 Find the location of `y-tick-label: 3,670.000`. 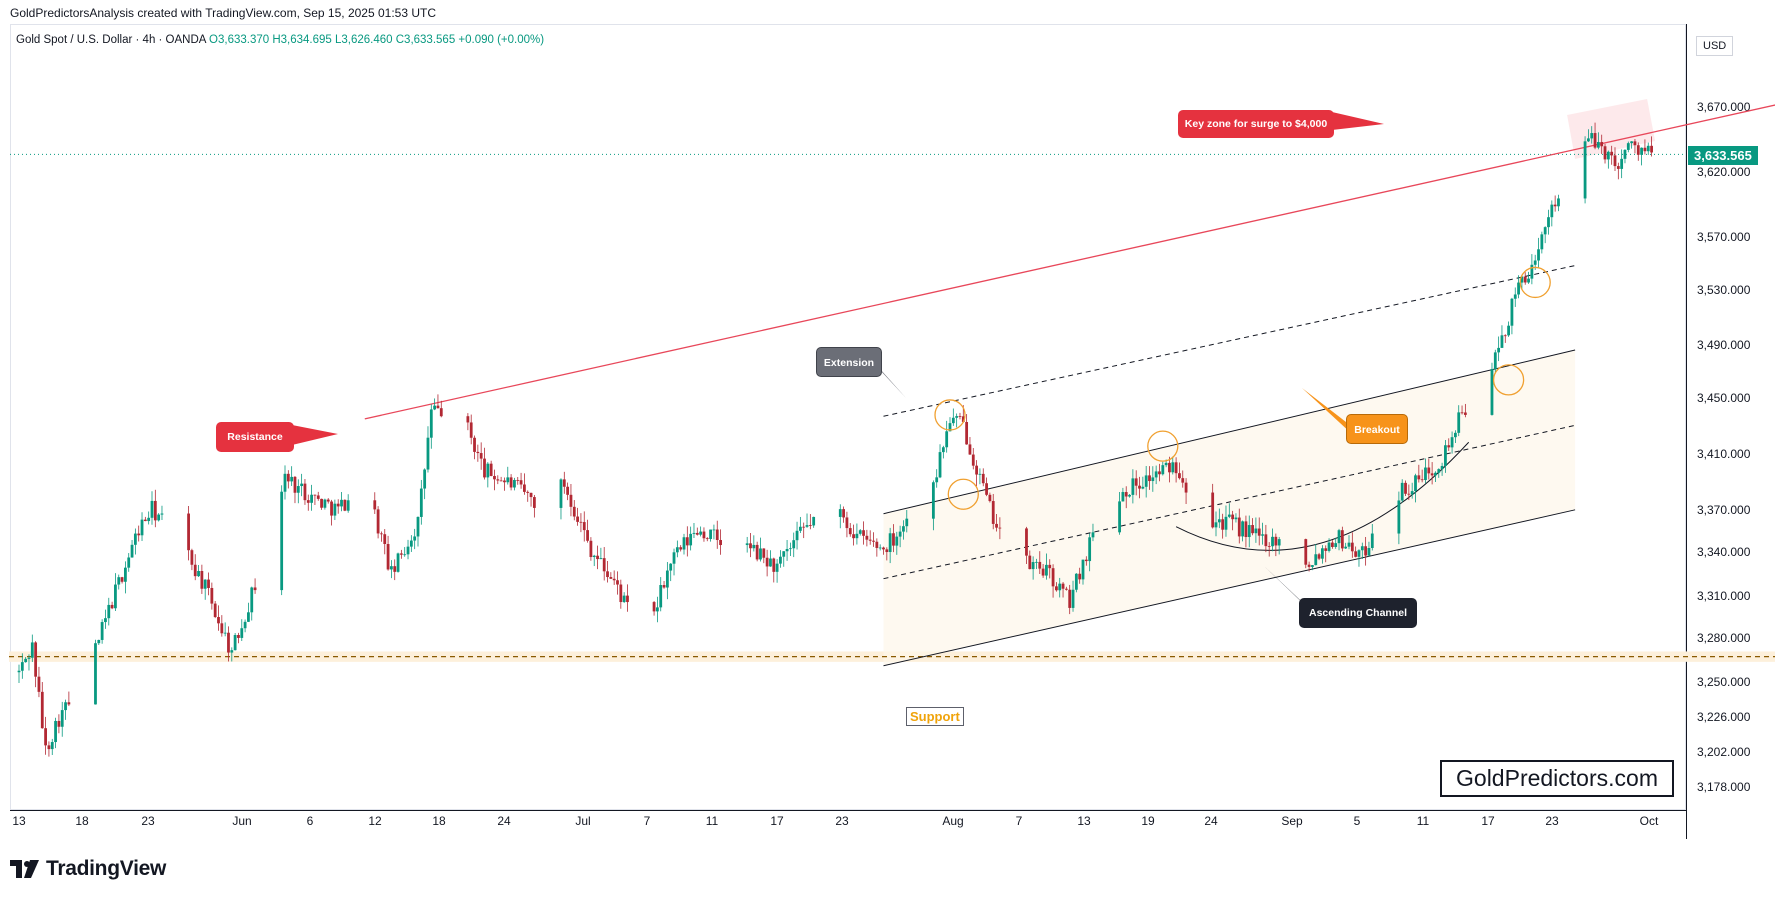

y-tick-label: 3,670.000 is located at coordinates (1724, 107).